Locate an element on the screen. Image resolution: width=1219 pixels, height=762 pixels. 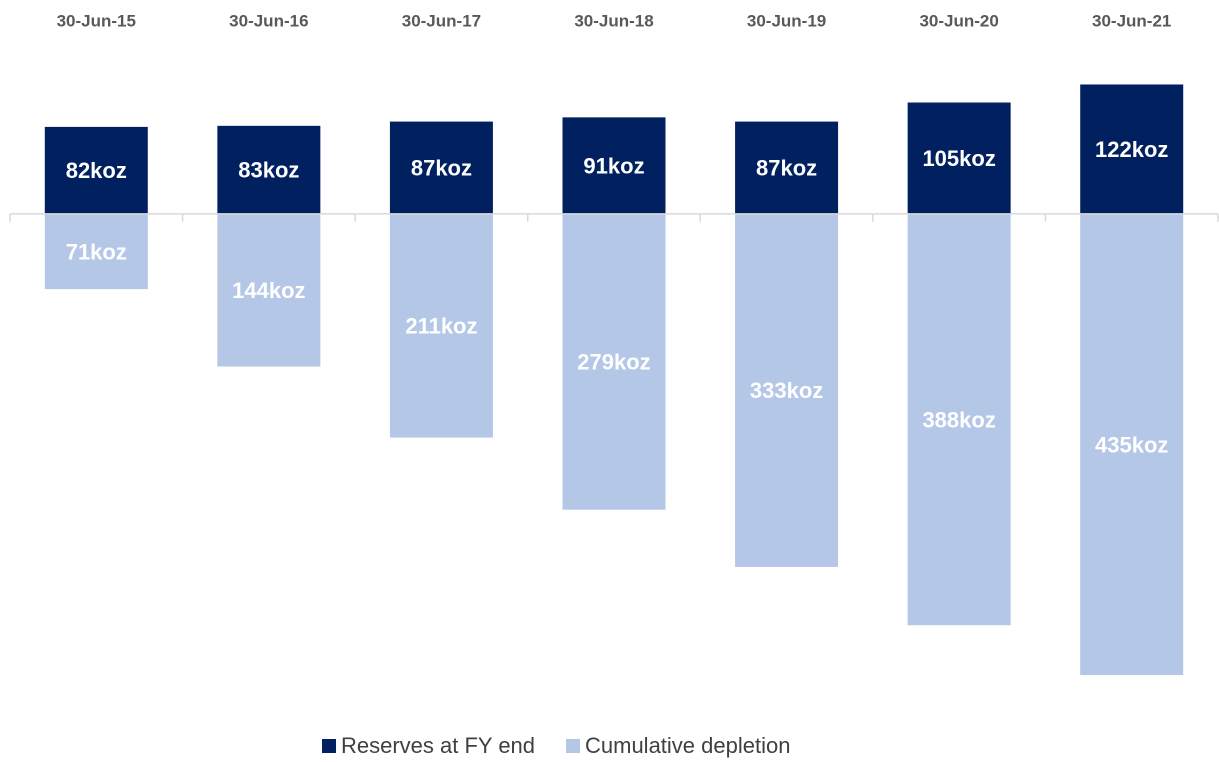
data-label: 211koz is located at coordinates (441, 326).